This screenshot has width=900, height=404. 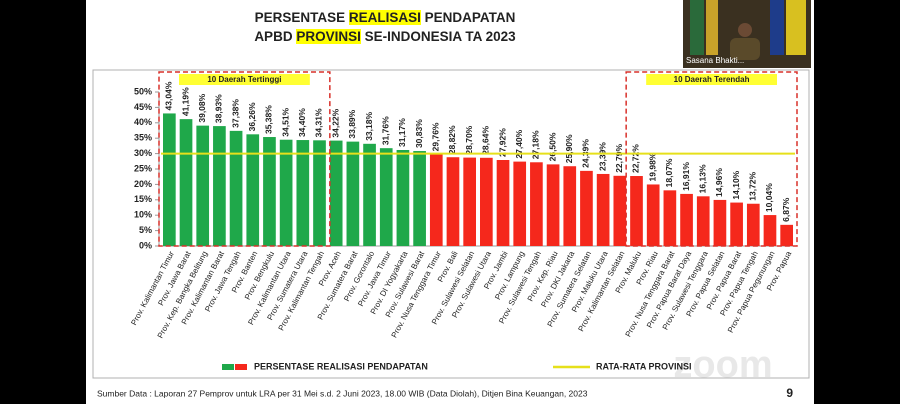 I want to click on group-label: 10 Daerah Tertinggi, so click(x=244, y=79).